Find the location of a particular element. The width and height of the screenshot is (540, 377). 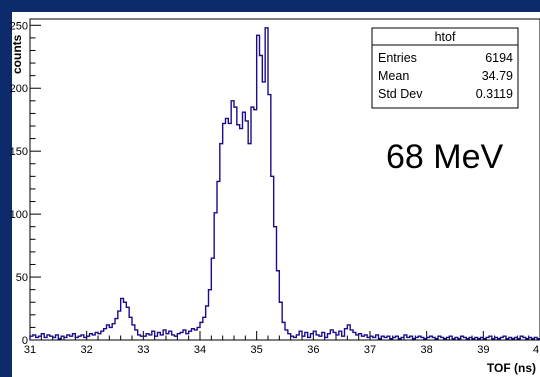

stats-label-entries: Entries is located at coordinates (397, 58).